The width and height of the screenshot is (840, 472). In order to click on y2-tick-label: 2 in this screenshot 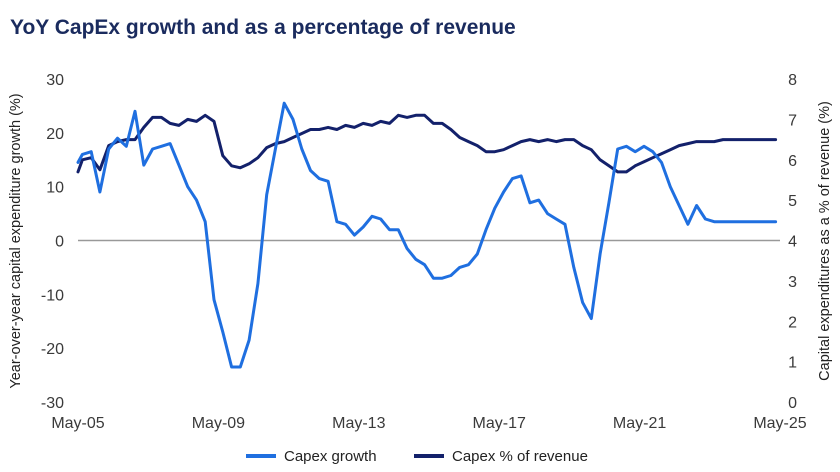, I will do `click(792, 322)`.